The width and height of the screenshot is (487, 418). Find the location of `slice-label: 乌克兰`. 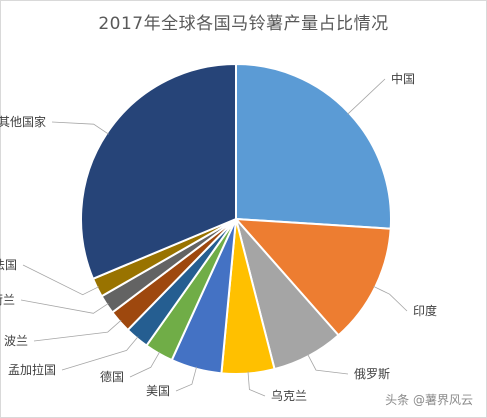

slice-label: 乌克兰 is located at coordinates (289, 395).